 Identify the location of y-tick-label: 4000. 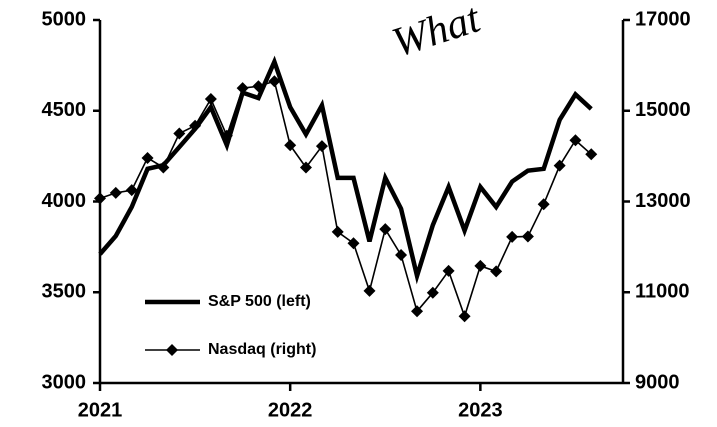
(64, 201).